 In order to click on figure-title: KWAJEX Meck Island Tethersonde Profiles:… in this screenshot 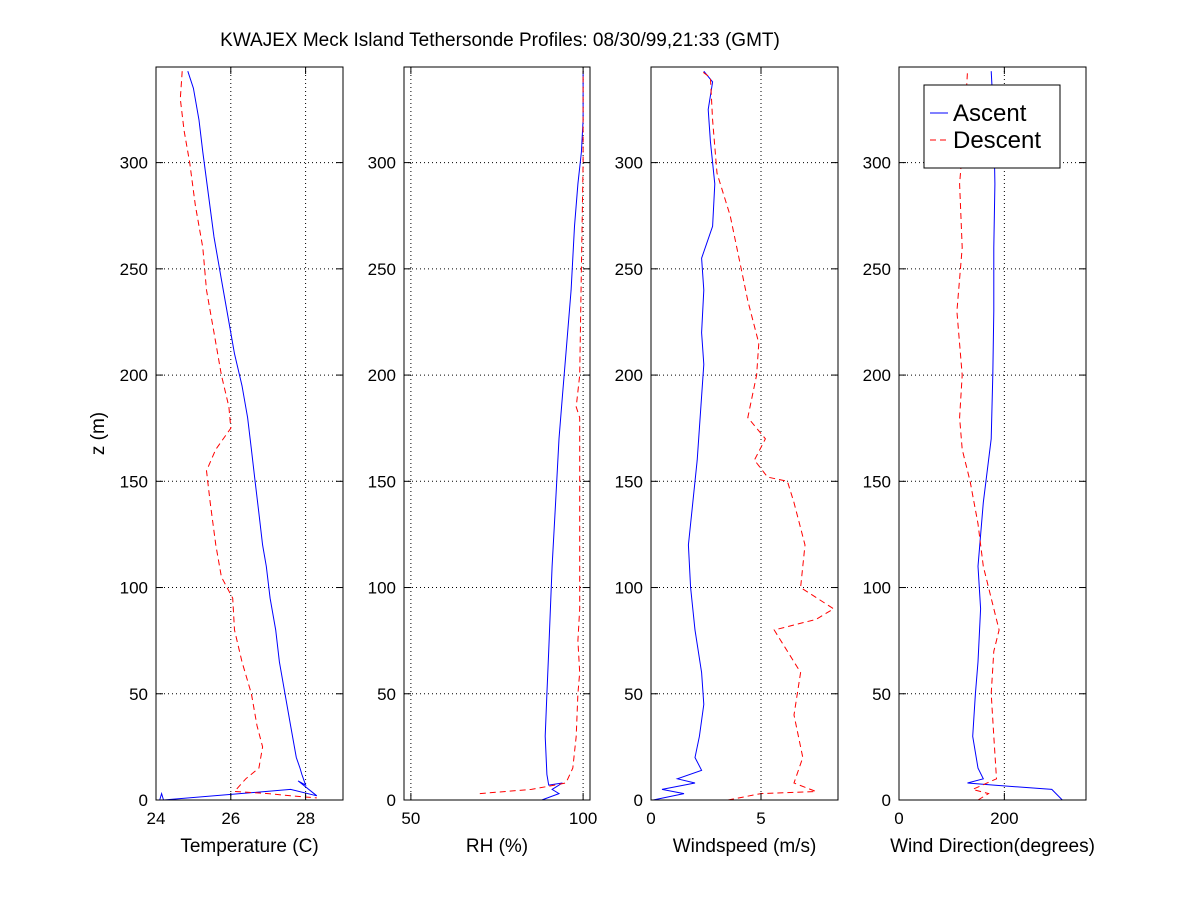, I will do `click(500, 40)`.